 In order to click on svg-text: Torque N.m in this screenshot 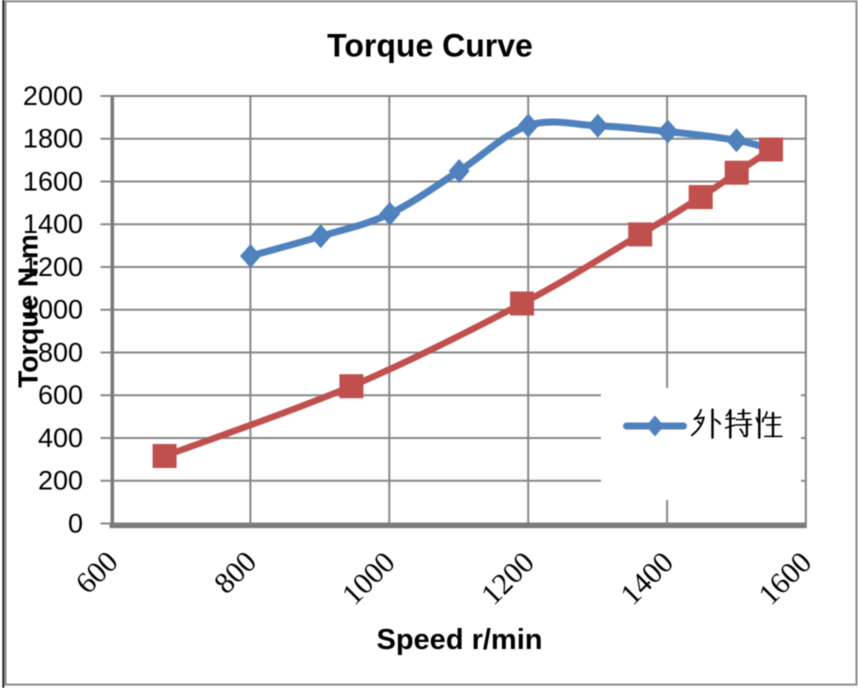, I will do `click(28, 310)`.